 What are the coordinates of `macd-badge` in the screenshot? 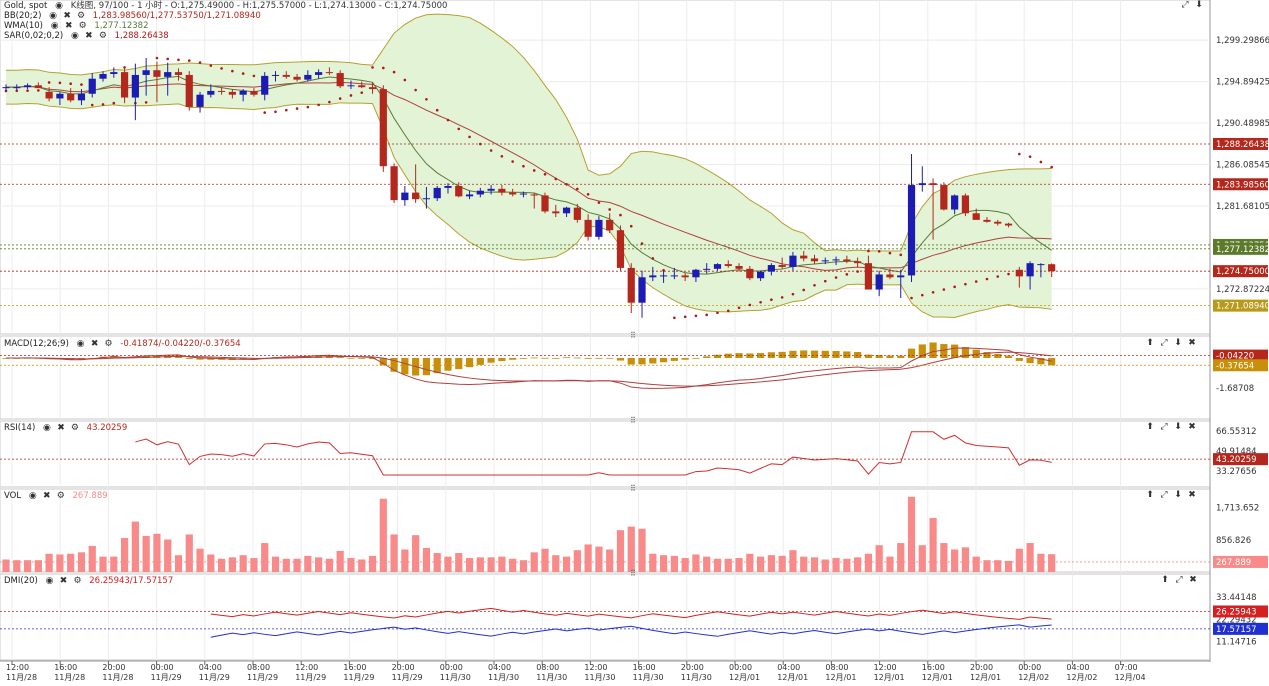 It's located at (1240, 365).